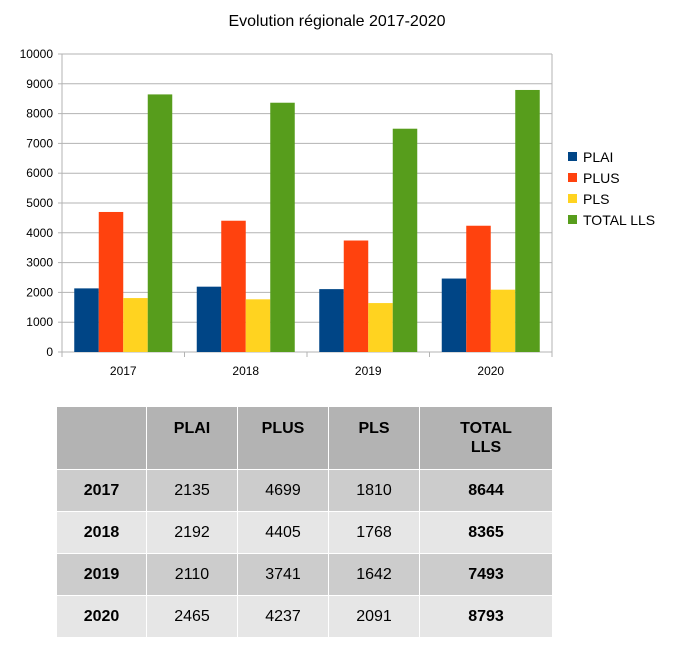 The width and height of the screenshot is (673, 663). I want to click on legend-label: PLS, so click(596, 199).